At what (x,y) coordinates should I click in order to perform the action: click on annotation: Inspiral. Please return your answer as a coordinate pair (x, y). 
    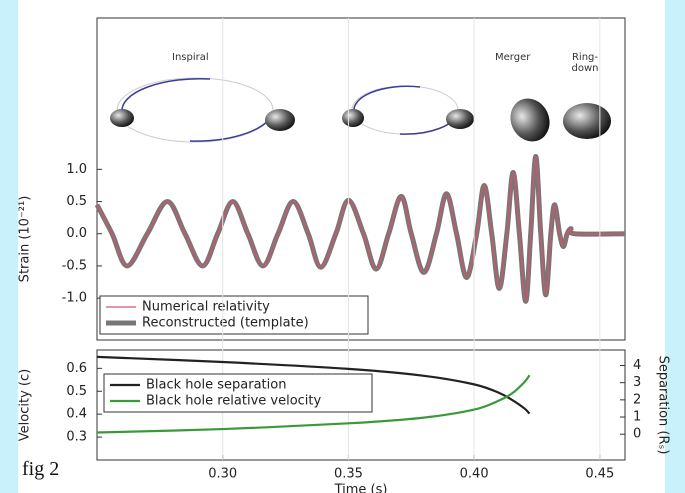
    Looking at the image, I should click on (190, 57).